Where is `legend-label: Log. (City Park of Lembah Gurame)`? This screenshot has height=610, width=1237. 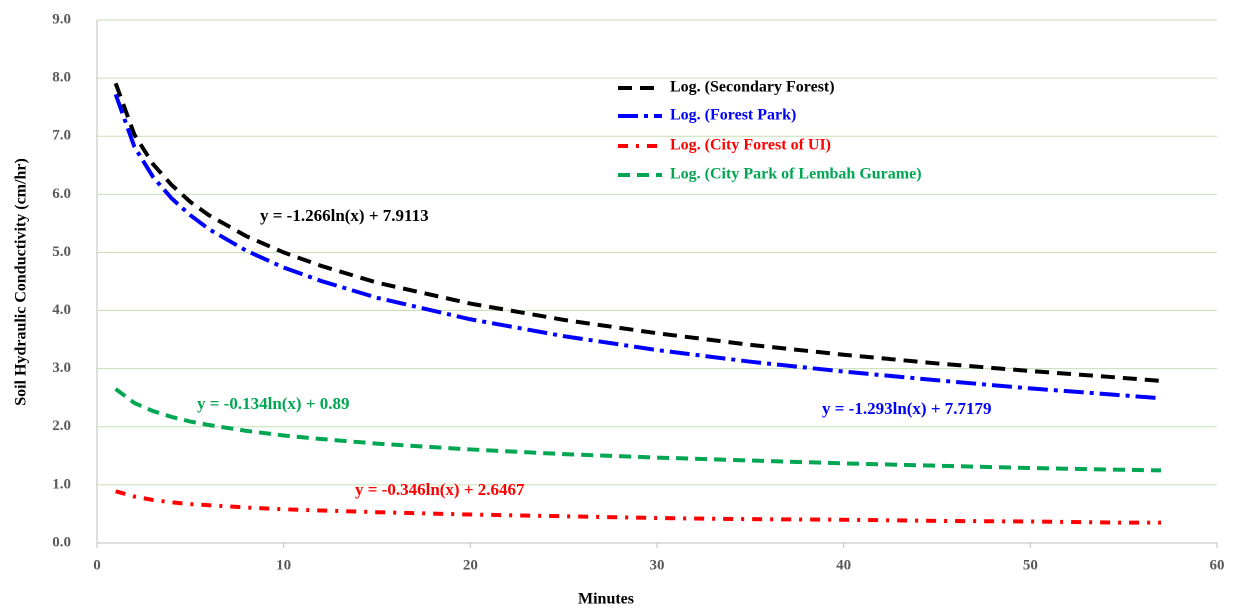
legend-label: Log. (City Park of Lembah Gurame) is located at coordinates (796, 174).